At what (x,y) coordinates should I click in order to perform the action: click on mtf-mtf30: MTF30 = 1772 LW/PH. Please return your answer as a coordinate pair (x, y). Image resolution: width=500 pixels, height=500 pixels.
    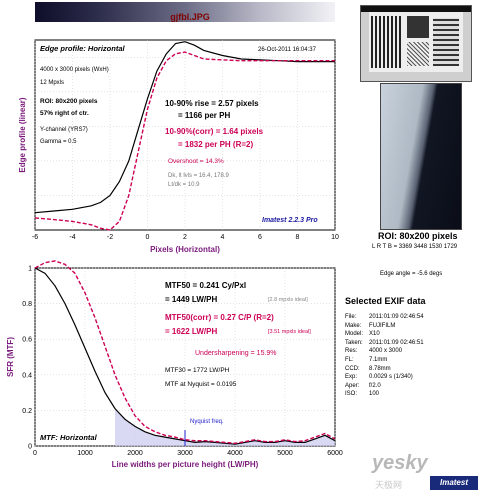
    Looking at the image, I should click on (197, 370).